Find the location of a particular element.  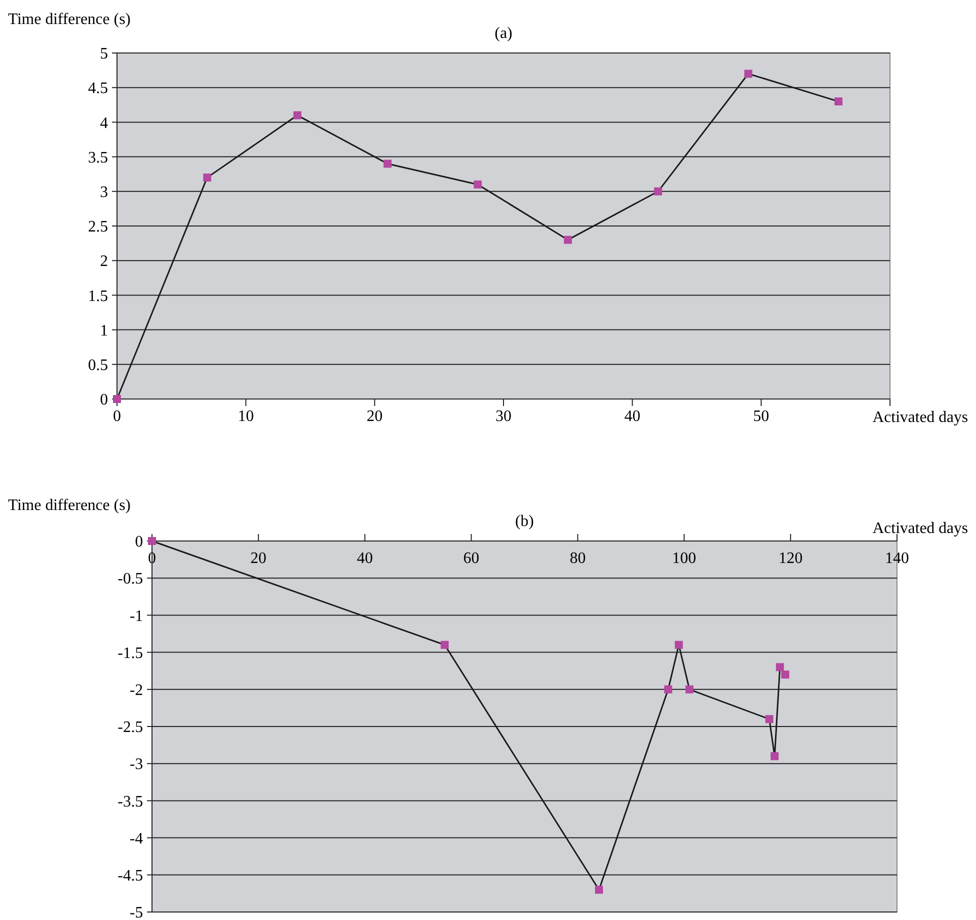

y-tick-label: 3 is located at coordinates (104, 192).